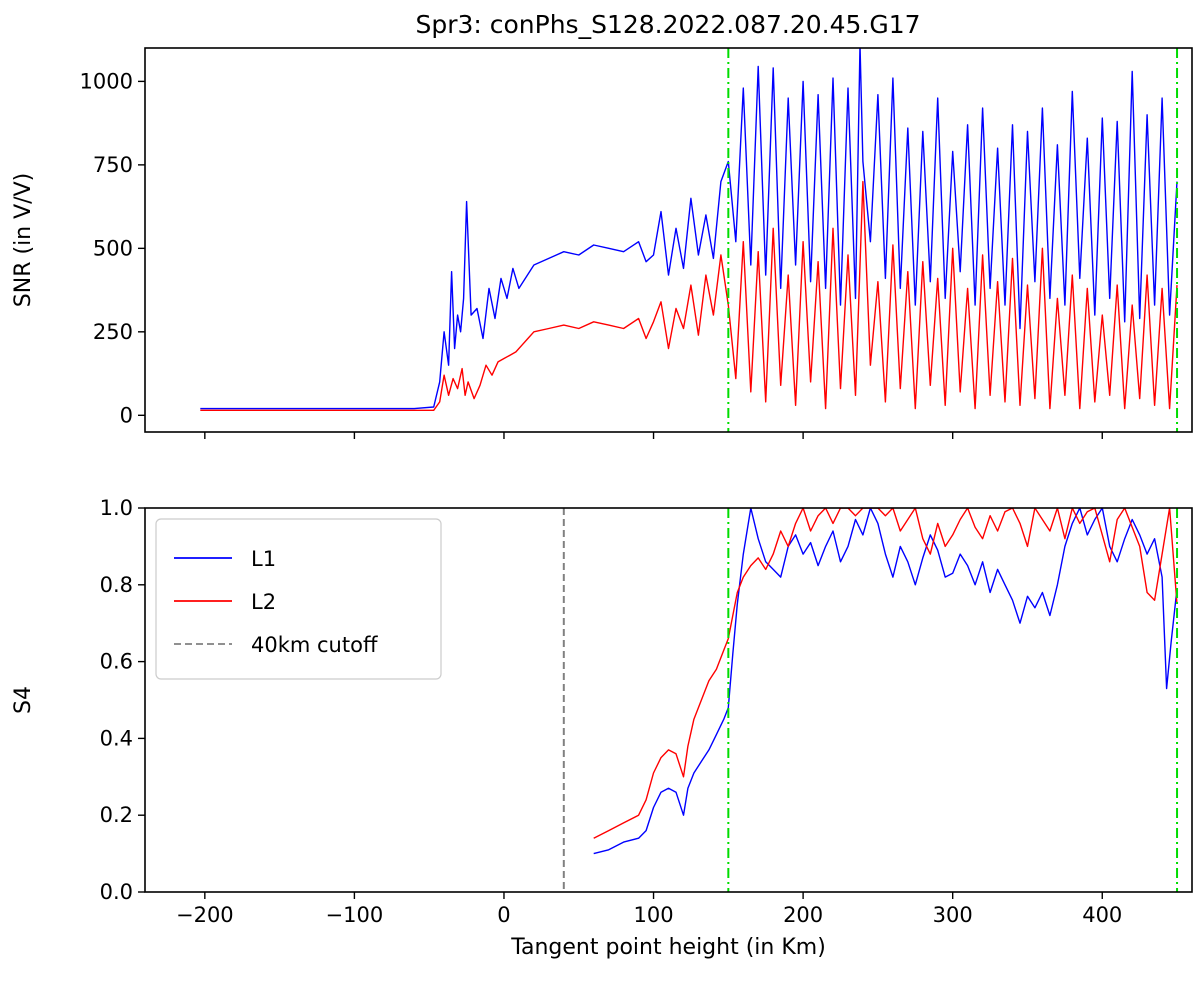 The height and width of the screenshot is (995, 1200). What do you see at coordinates (503, 915) in the screenshot?
I see `x-tick-label: 0` at bounding box center [503, 915].